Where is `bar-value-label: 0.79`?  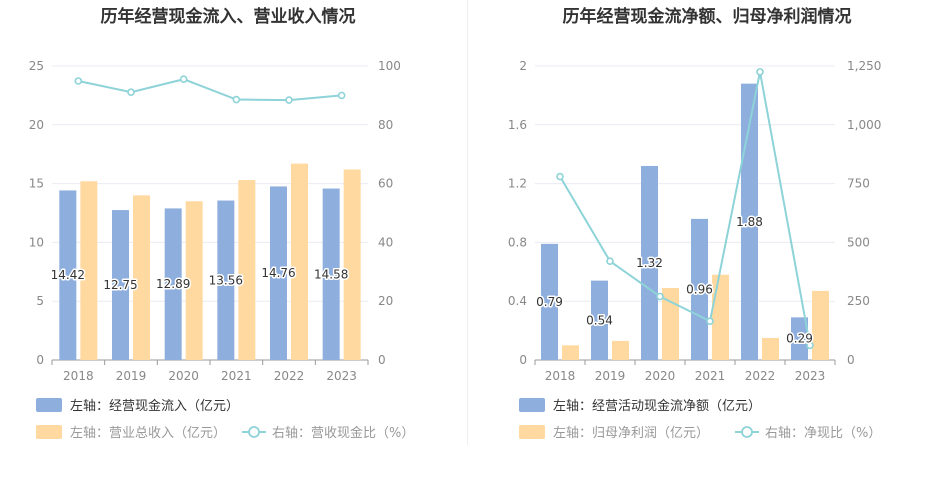
bar-value-label: 0.79 is located at coordinates (549, 302).